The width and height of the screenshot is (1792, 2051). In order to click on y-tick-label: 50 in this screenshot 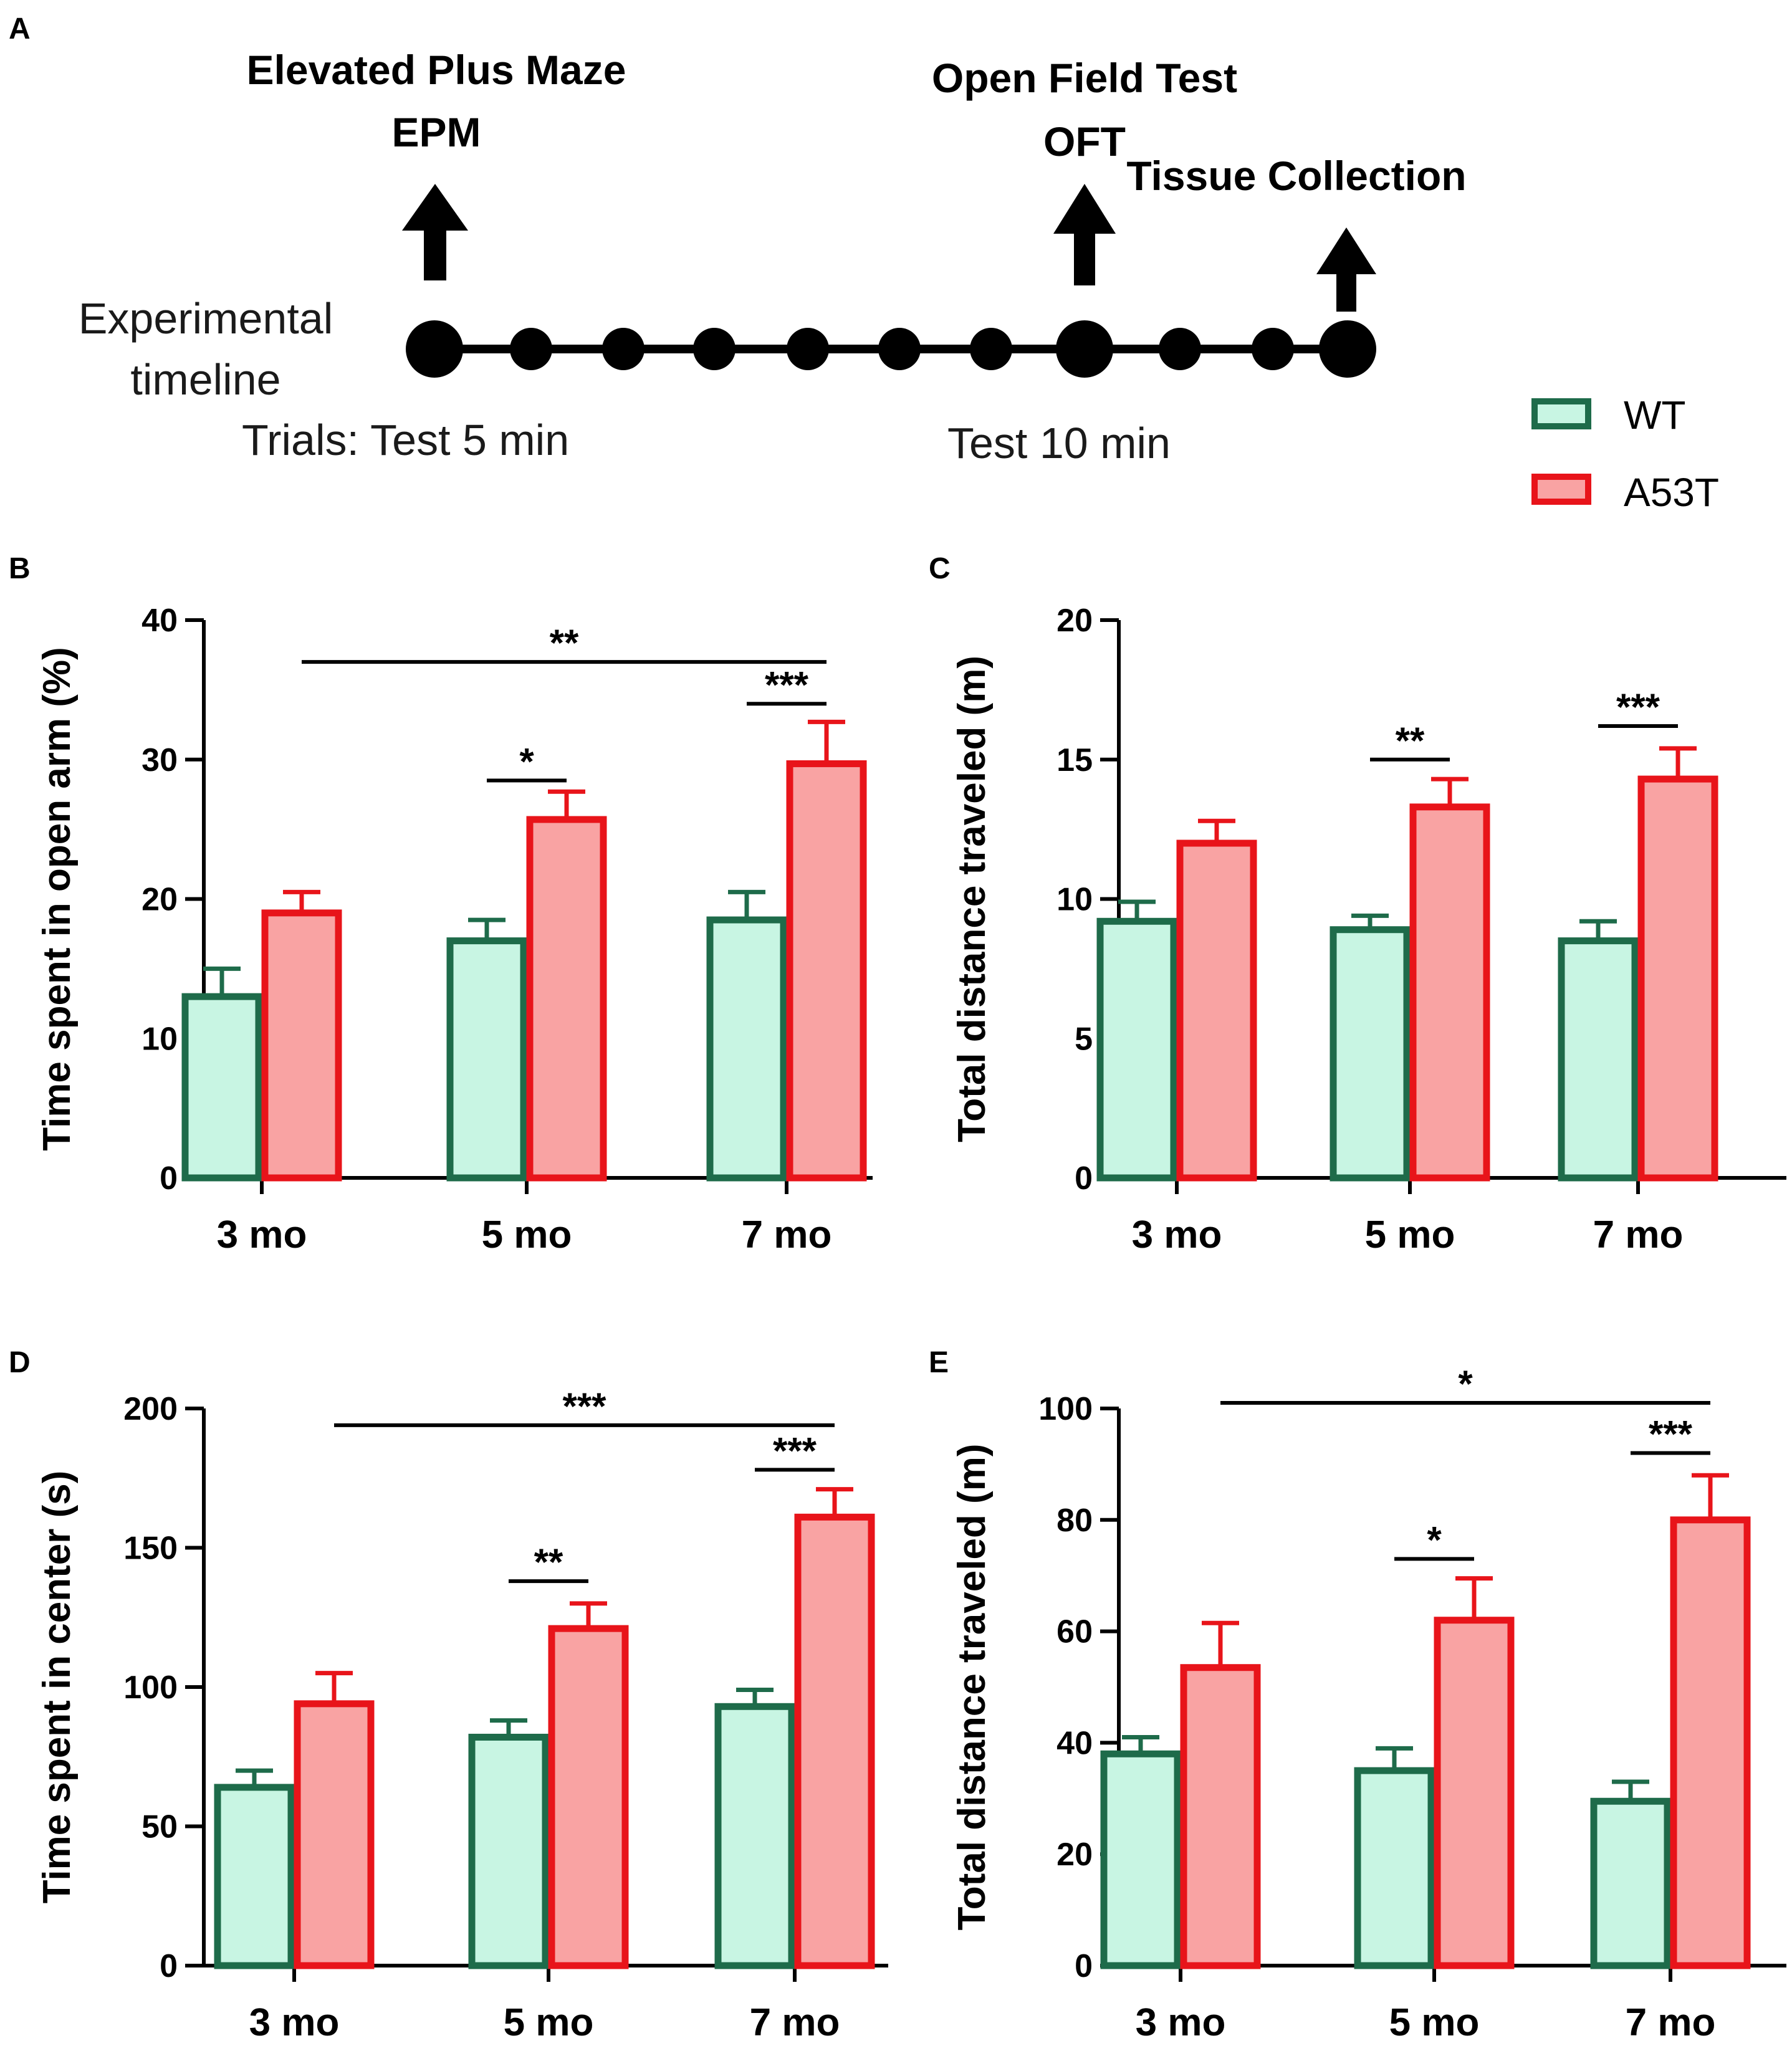, I will do `click(159, 1827)`.